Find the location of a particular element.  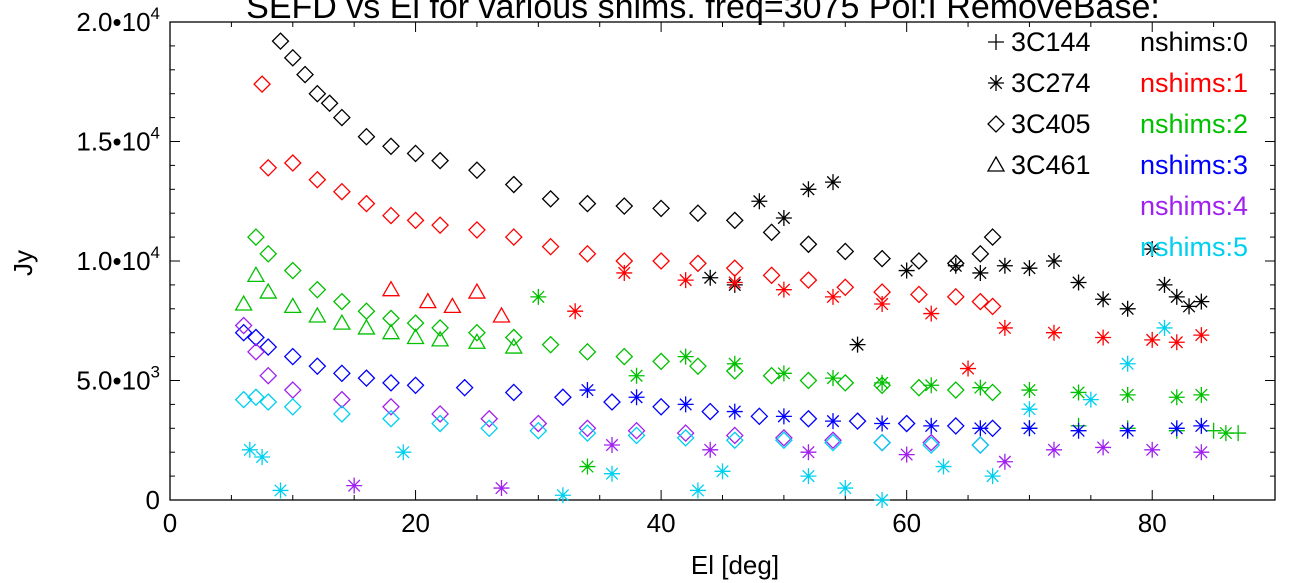

legend-shim-label: nshims:2 is located at coordinates (1194, 124).